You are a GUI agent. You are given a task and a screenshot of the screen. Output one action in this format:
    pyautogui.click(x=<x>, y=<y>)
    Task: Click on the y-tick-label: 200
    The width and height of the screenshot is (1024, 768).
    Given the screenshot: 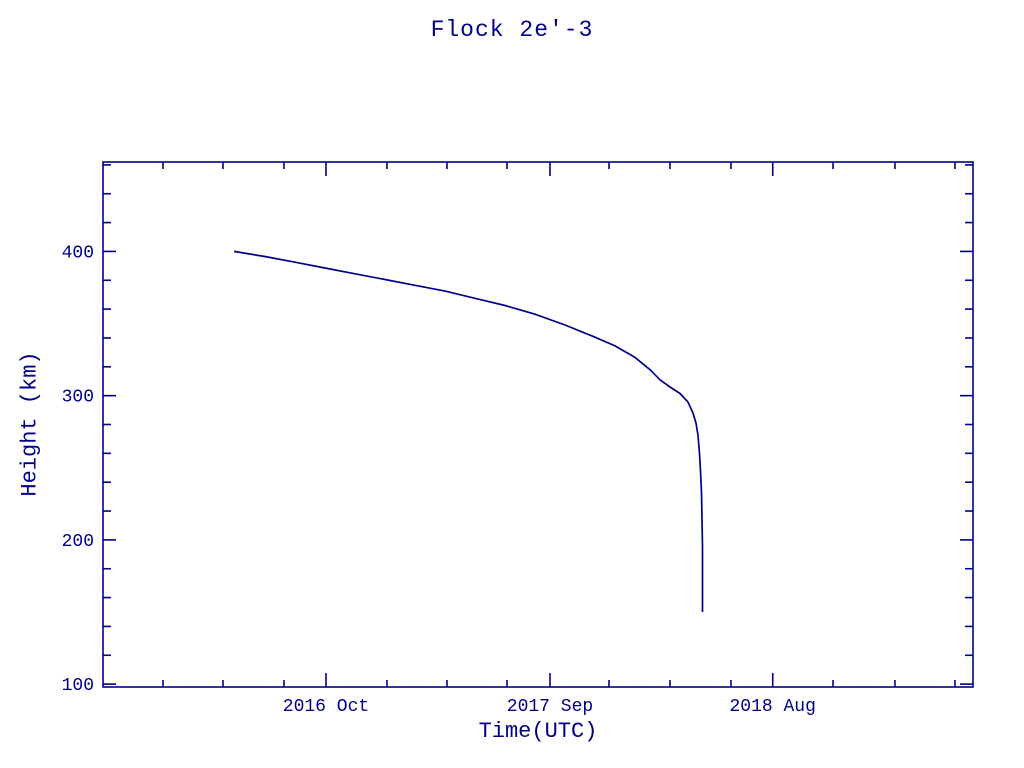 What is the action you would take?
    pyautogui.click(x=78, y=542)
    